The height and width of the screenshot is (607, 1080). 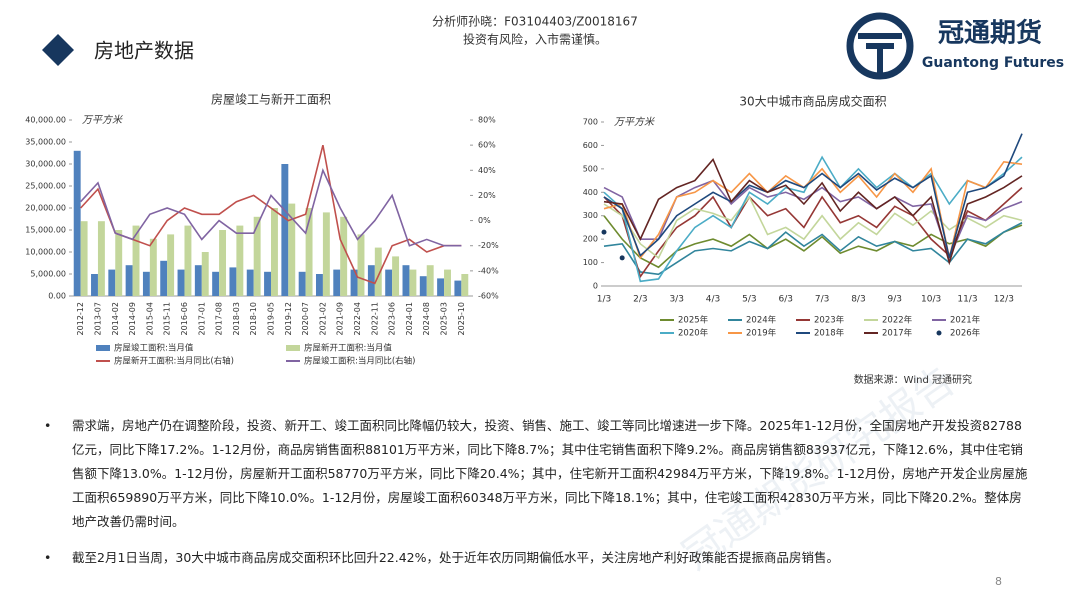 I want to click on disclaimer: 投资有风险，入市需谨慎。, so click(x=535, y=39).